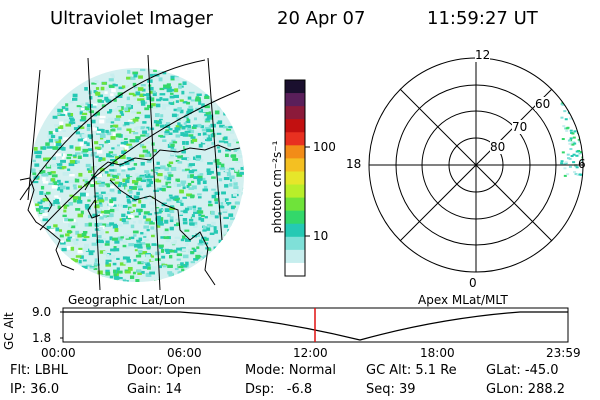 This screenshot has width=600, height=400. What do you see at coordinates (563, 353) in the screenshot?
I see `x-tick-4: 23:59` at bounding box center [563, 353].